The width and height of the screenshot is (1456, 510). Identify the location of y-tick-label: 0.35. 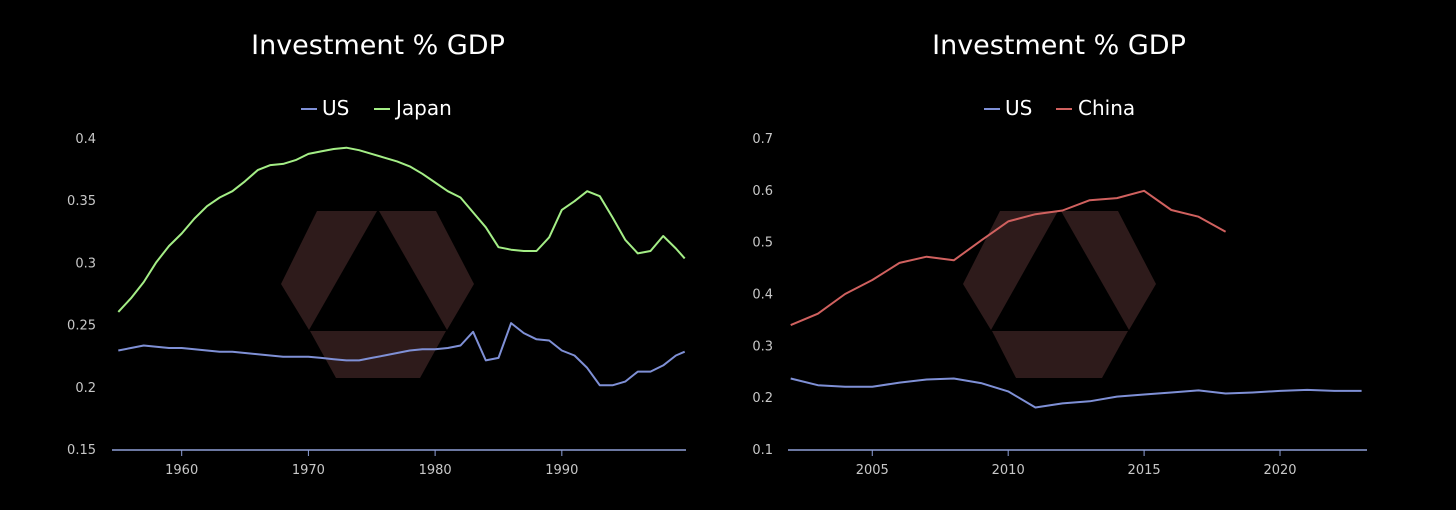
(81, 201).